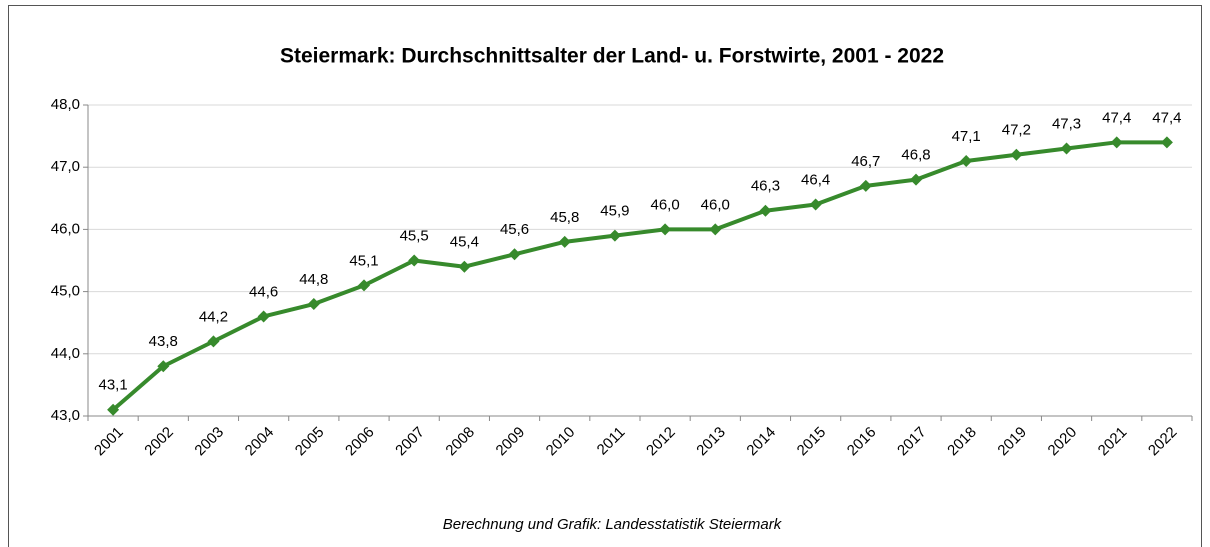 This screenshot has width=1210, height=547. Describe the element at coordinates (414, 235) in the screenshot. I see `data-label: 45,5` at that location.